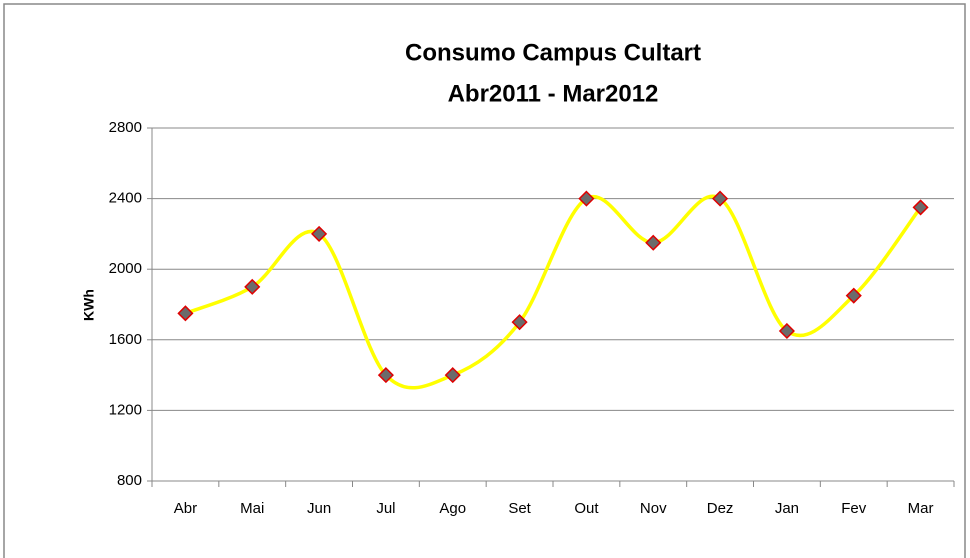 The image size is (970, 558). What do you see at coordinates (125, 339) in the screenshot?
I see `y-tick-label: 1600` at bounding box center [125, 339].